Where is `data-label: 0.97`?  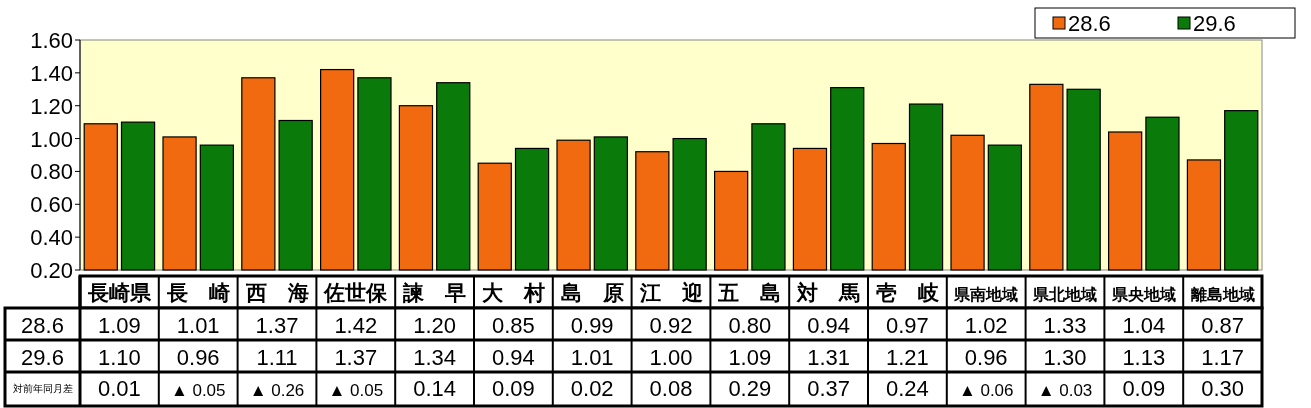 data-label: 0.97 is located at coordinates (907, 325).